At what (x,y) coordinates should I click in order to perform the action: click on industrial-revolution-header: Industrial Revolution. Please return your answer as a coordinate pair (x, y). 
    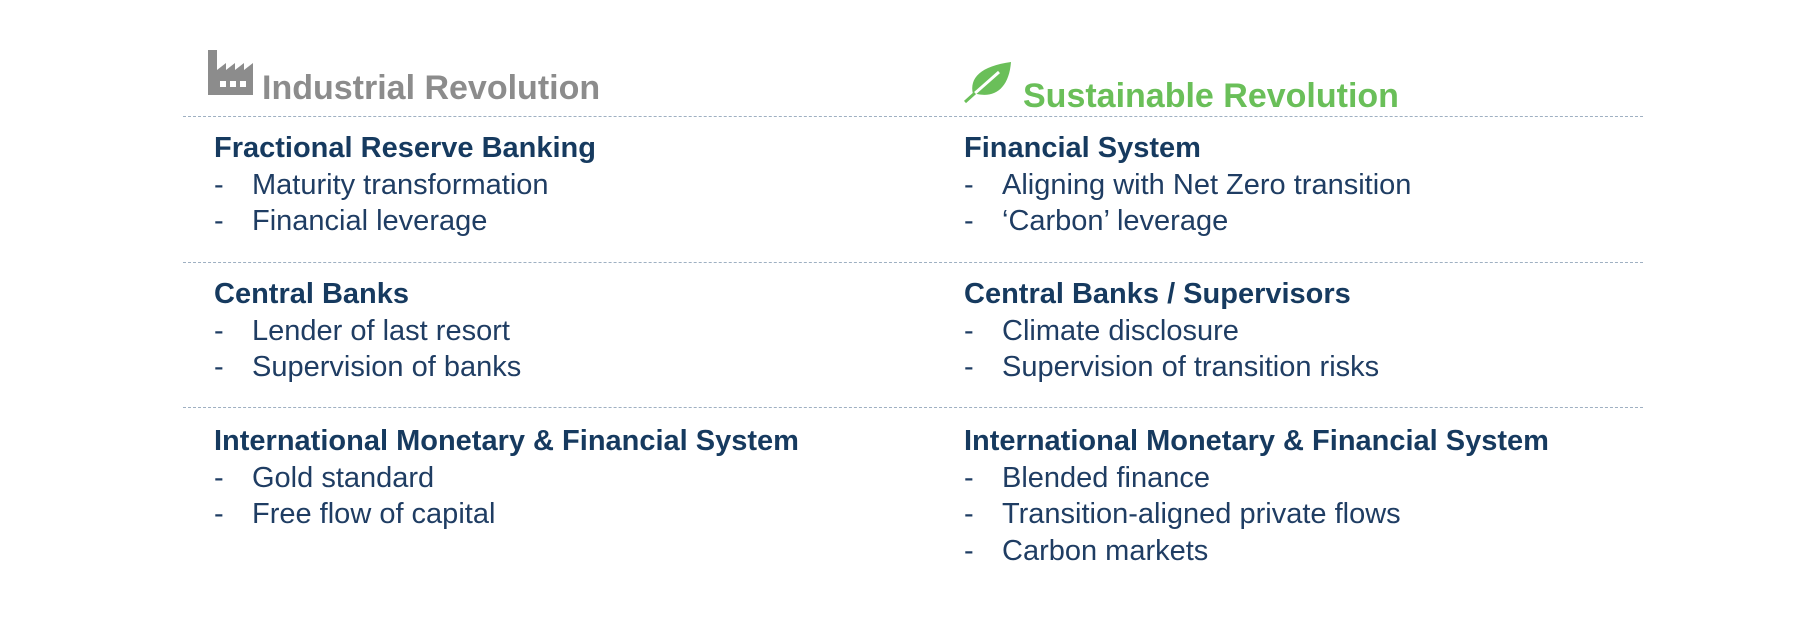
    Looking at the image, I should click on (403, 76).